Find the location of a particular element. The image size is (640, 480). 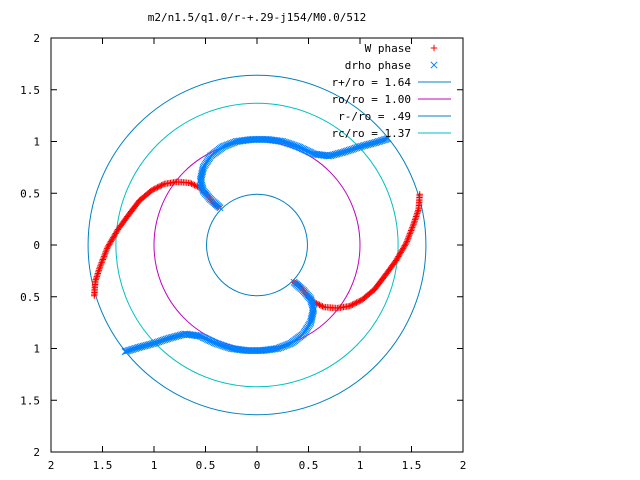

x-tick-label: 2 is located at coordinates (463, 465).